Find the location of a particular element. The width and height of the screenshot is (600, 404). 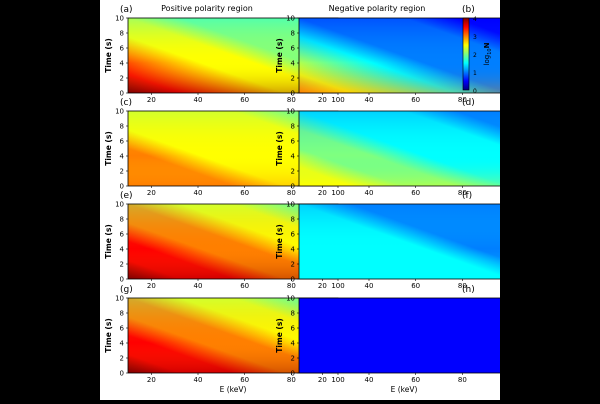

colorbar-tick-3: 3 is located at coordinates (475, 37).